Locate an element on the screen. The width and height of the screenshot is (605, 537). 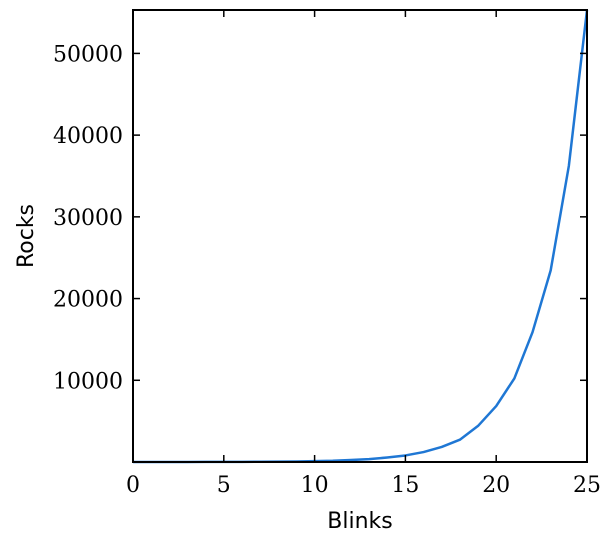
x-tick-label: 0 is located at coordinates (133, 485).